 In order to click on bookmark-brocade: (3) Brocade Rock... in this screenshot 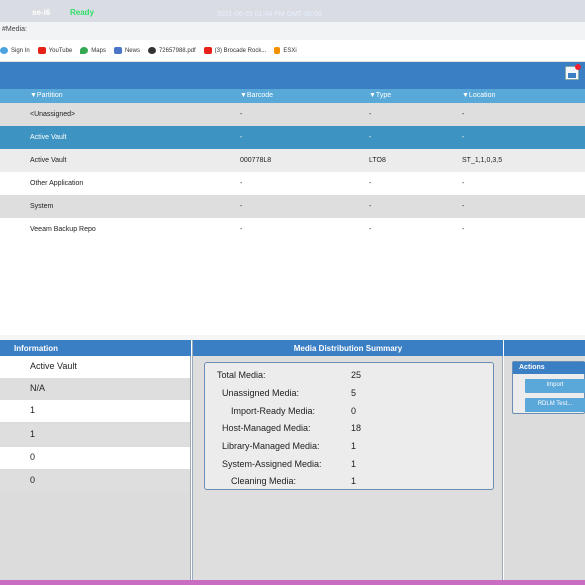, I will do `click(235, 50)`.